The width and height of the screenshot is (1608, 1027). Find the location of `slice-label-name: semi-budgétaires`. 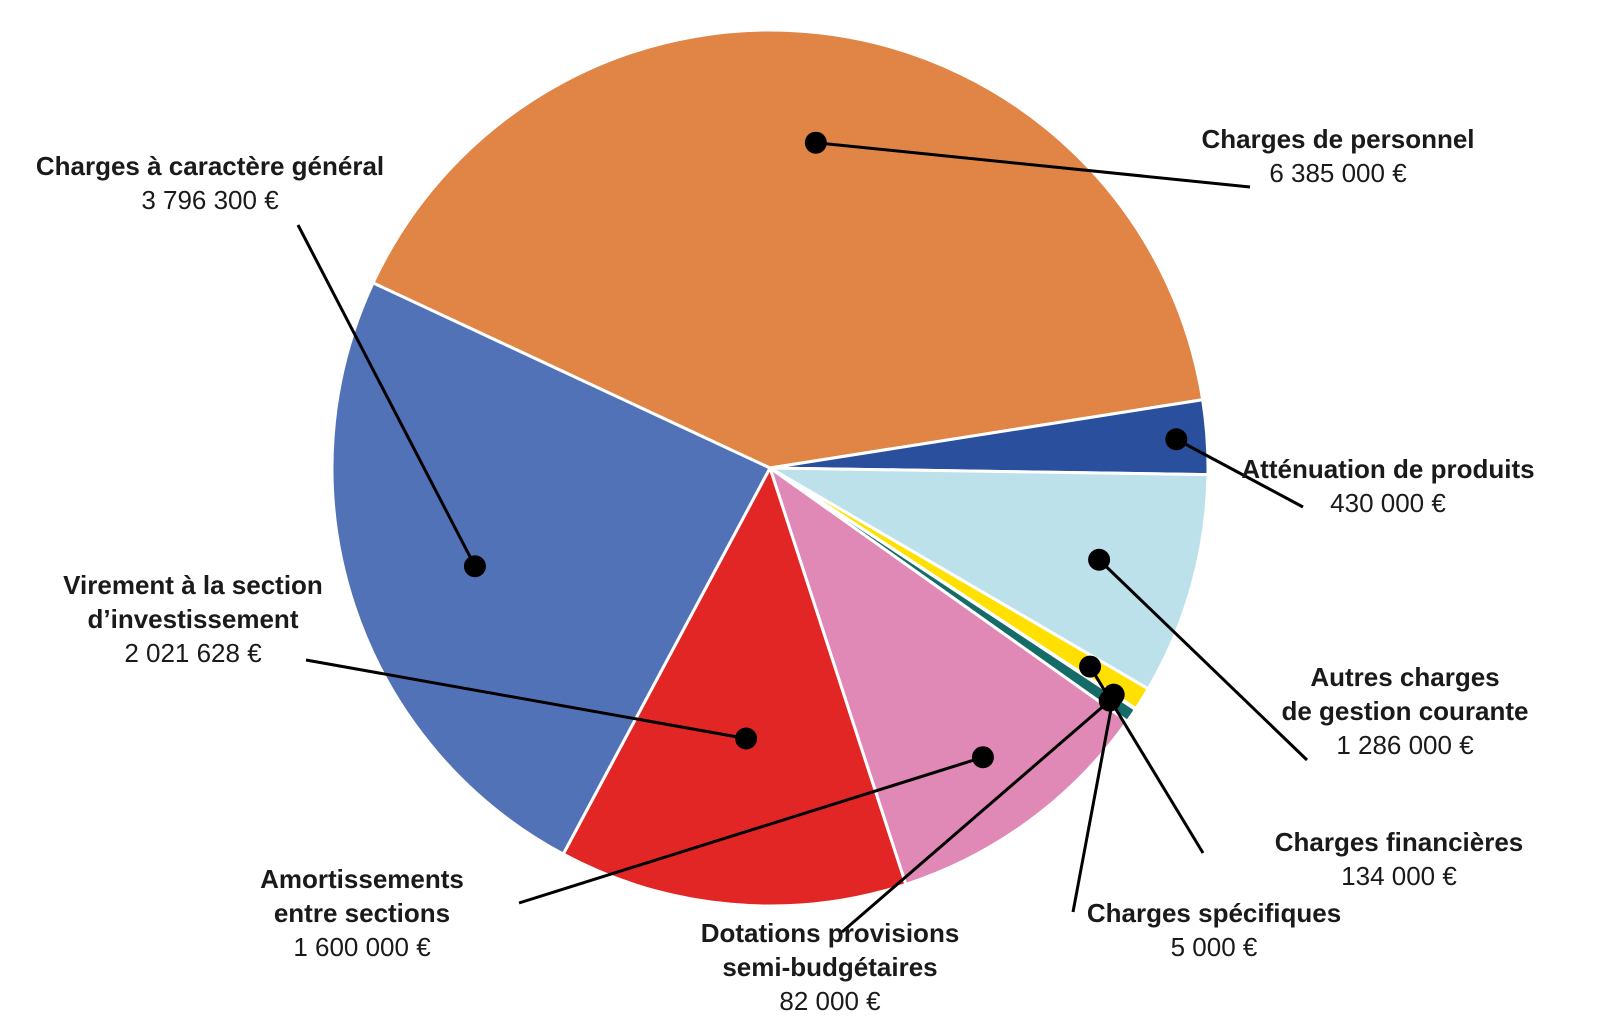

slice-label-name: semi-budgétaires is located at coordinates (829, 967).